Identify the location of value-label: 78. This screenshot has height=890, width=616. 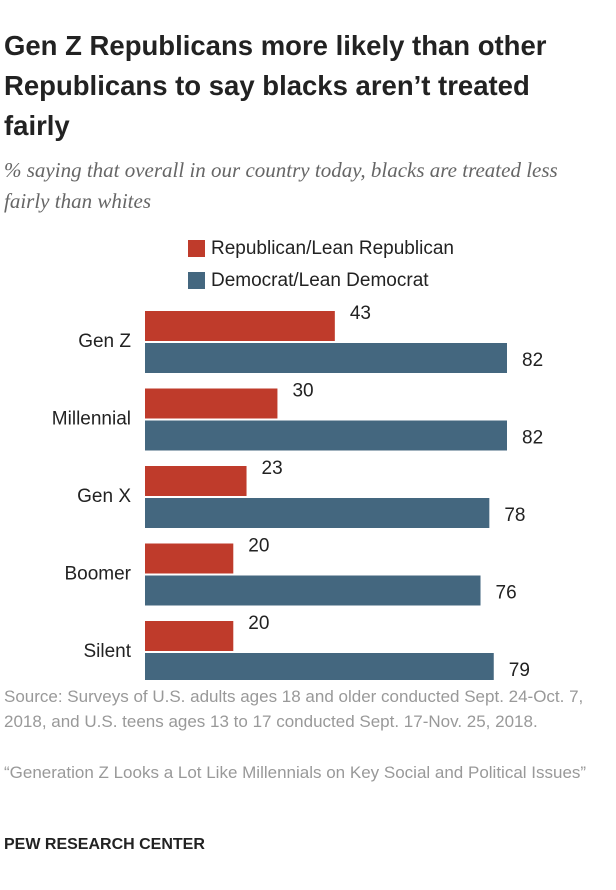
(514, 515).